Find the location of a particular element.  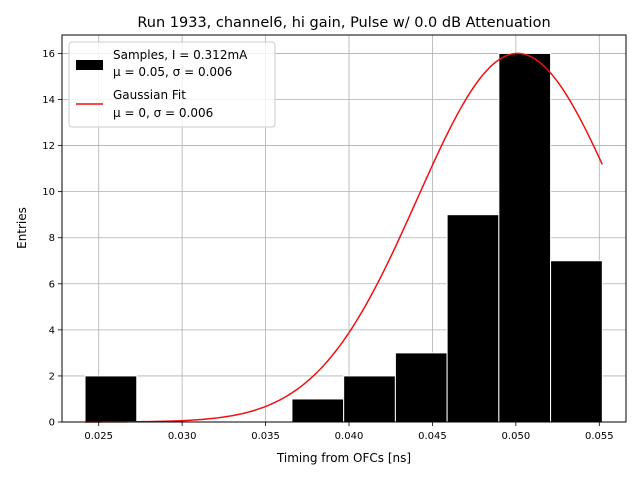

legend-fit-stats: μ = 0, σ = 0.006 is located at coordinates (163, 113).